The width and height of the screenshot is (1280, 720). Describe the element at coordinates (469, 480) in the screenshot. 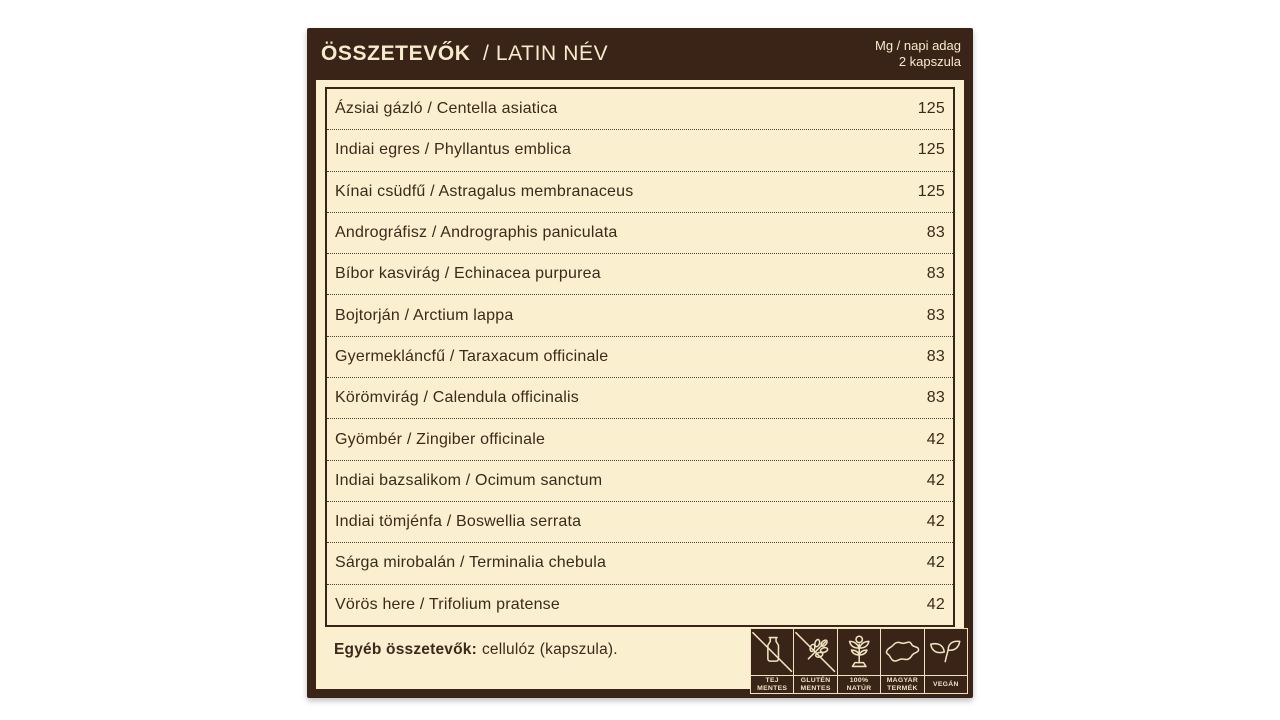

I see `ingredient-name: Indiai bazsalikom / Ocimum sanctum` at that location.